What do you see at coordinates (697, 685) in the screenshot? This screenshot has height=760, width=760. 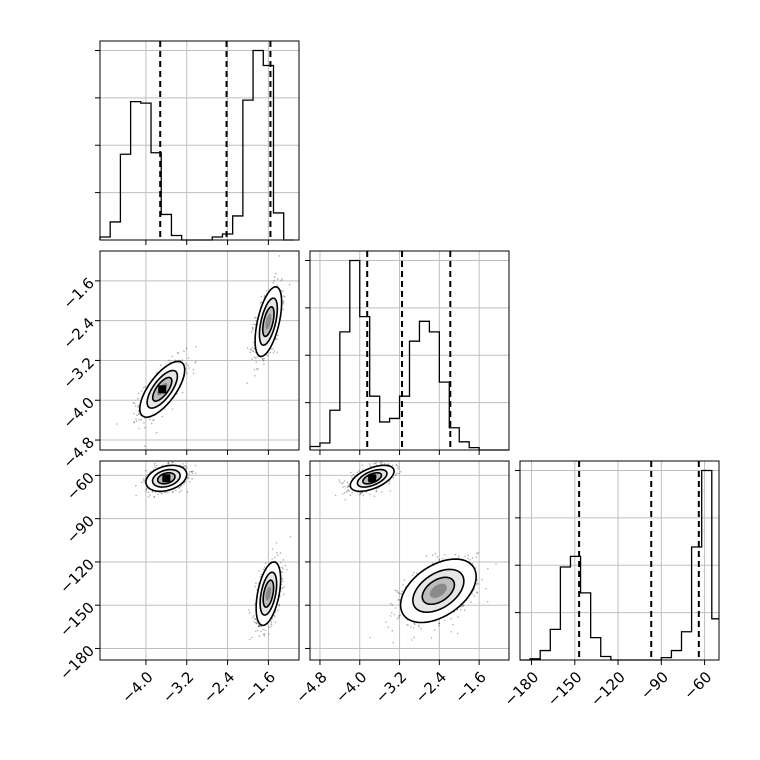 I see `x-tick-label: −60` at bounding box center [697, 685].